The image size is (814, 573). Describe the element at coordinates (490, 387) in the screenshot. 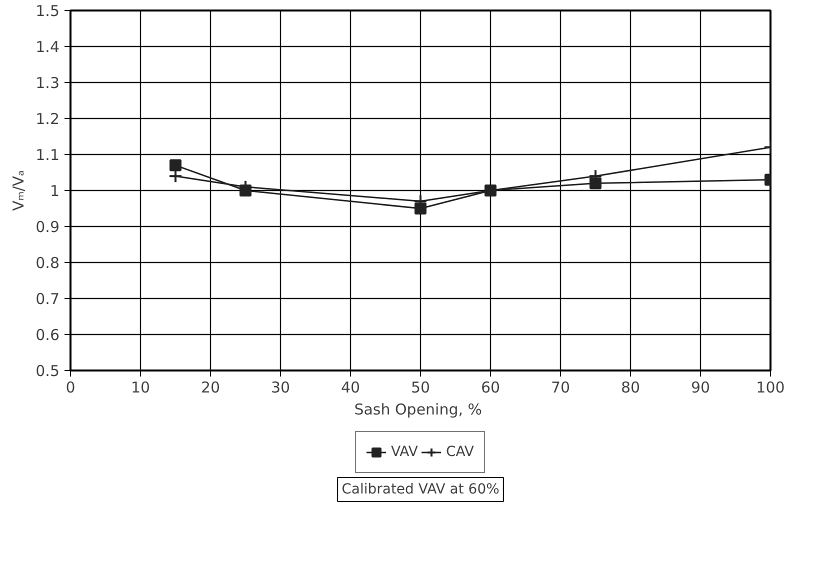

I see `x-tick-label: 60` at that location.